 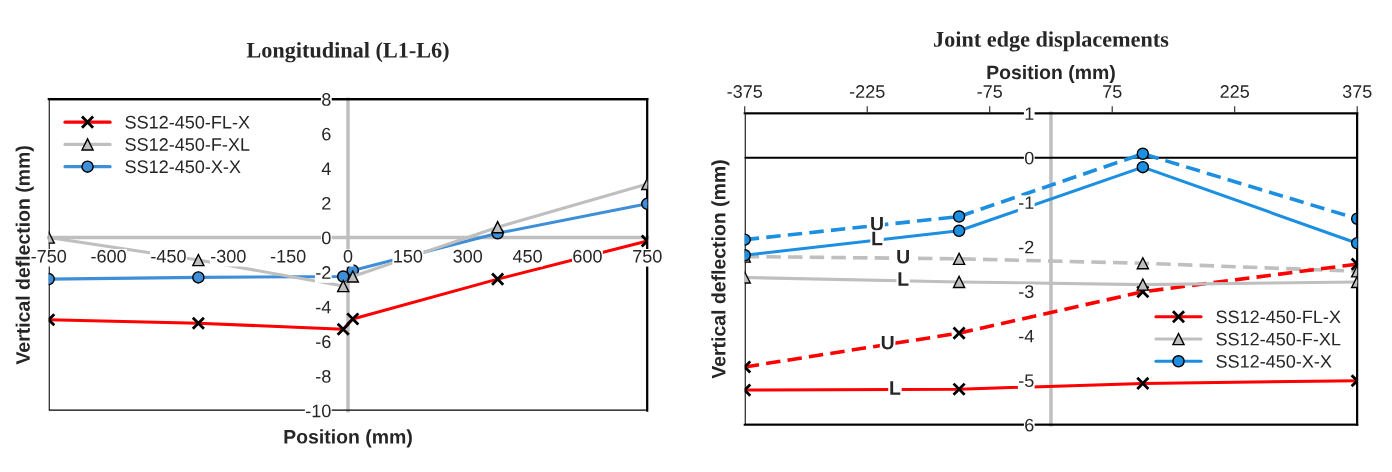 What do you see at coordinates (1051, 74) in the screenshot?
I see `x2-axis-title: Position (mm)` at bounding box center [1051, 74].